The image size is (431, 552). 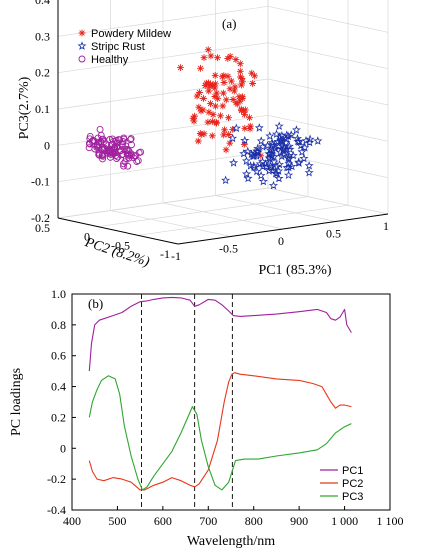 What do you see at coordinates (341, 497) in the screenshot?
I see `legend-entry-pc3: PC3` at bounding box center [341, 497].